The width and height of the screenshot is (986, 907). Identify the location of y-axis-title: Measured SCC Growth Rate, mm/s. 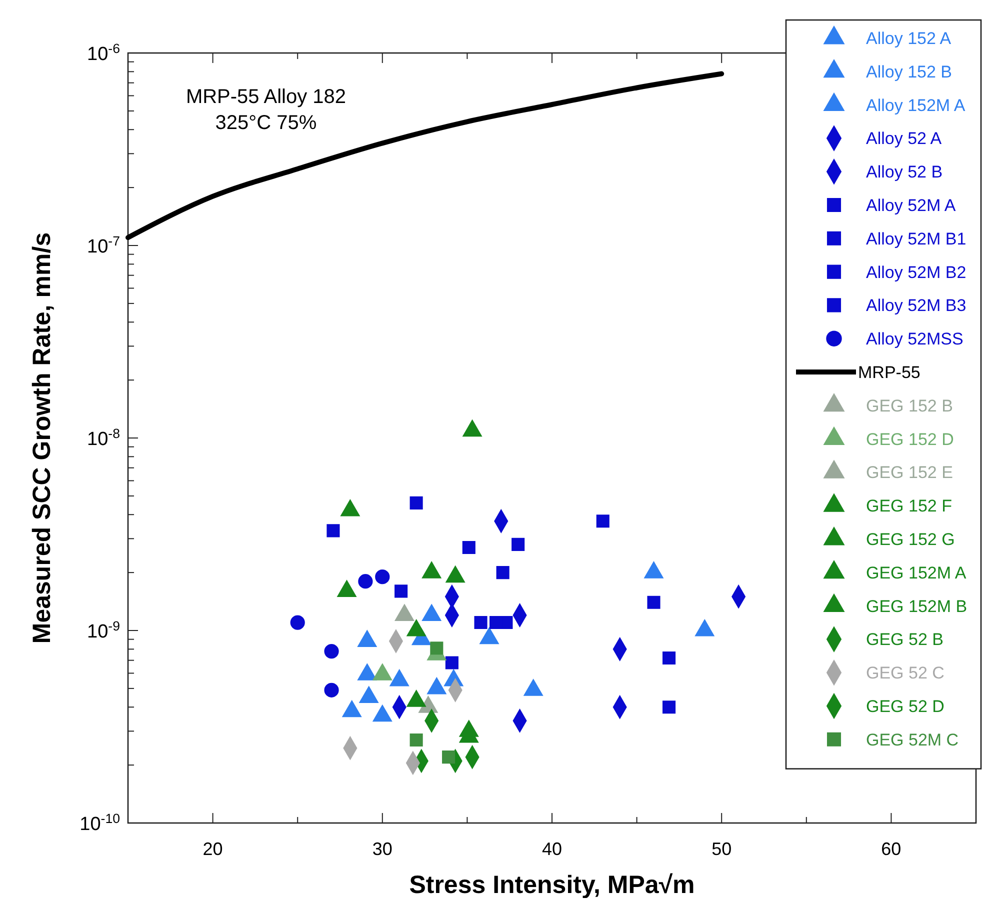
(42, 438).